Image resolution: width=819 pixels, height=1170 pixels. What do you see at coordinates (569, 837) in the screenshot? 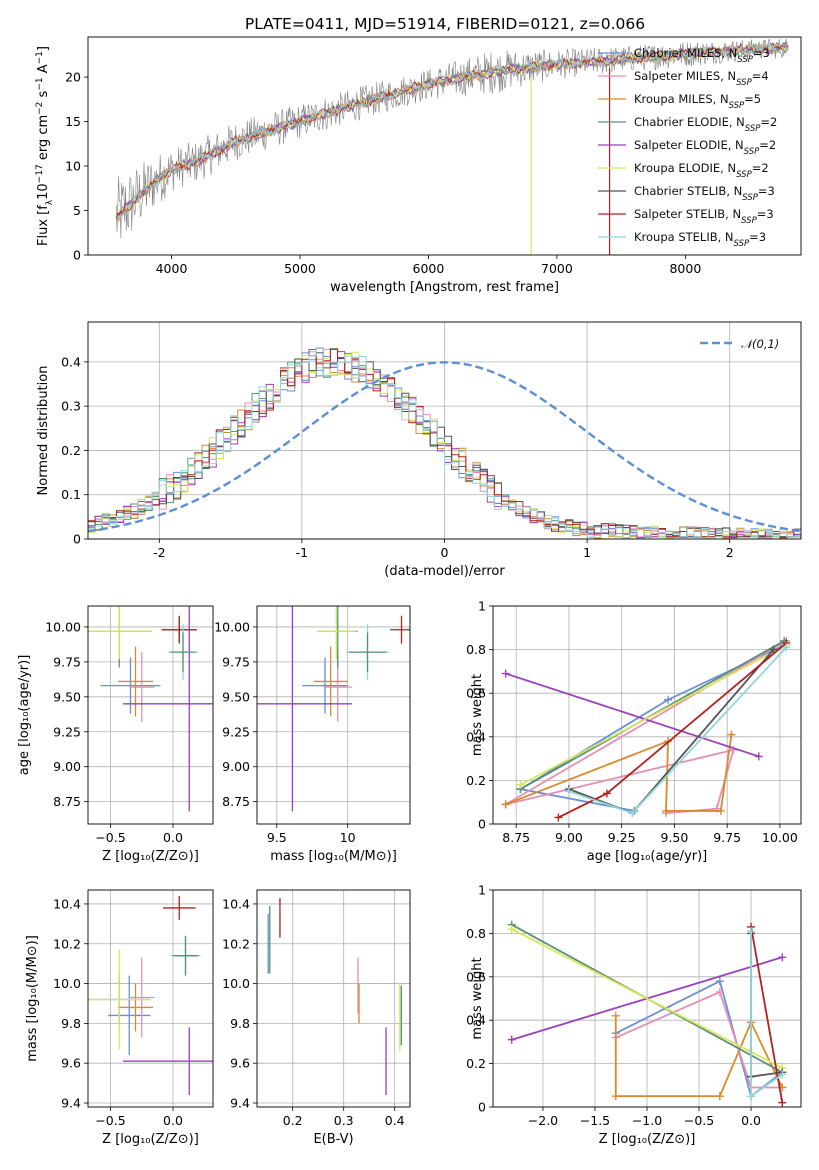
I see `x-tick-label: 9.00` at bounding box center [569, 837].